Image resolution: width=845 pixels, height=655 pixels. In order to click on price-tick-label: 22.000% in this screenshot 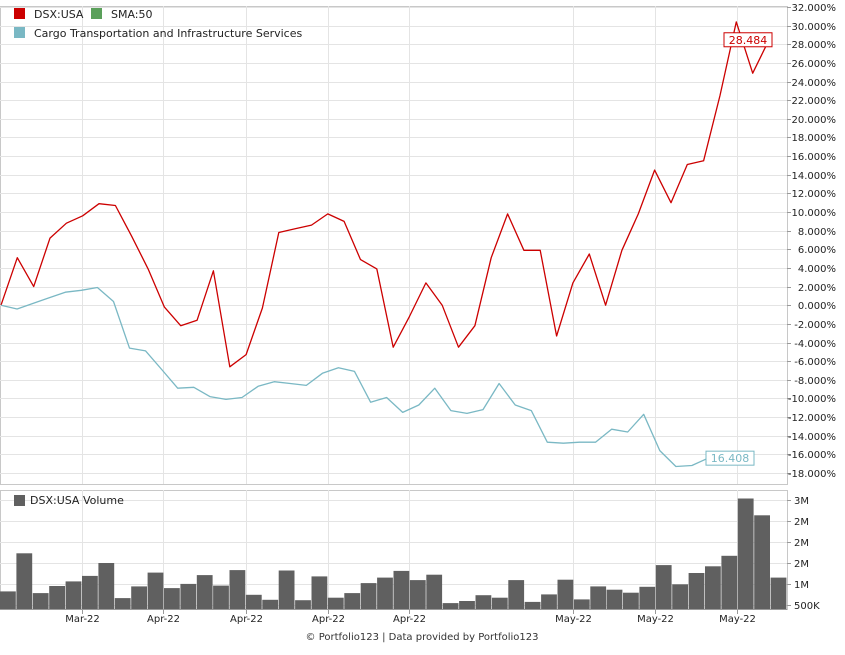, I will do `click(814, 101)`.